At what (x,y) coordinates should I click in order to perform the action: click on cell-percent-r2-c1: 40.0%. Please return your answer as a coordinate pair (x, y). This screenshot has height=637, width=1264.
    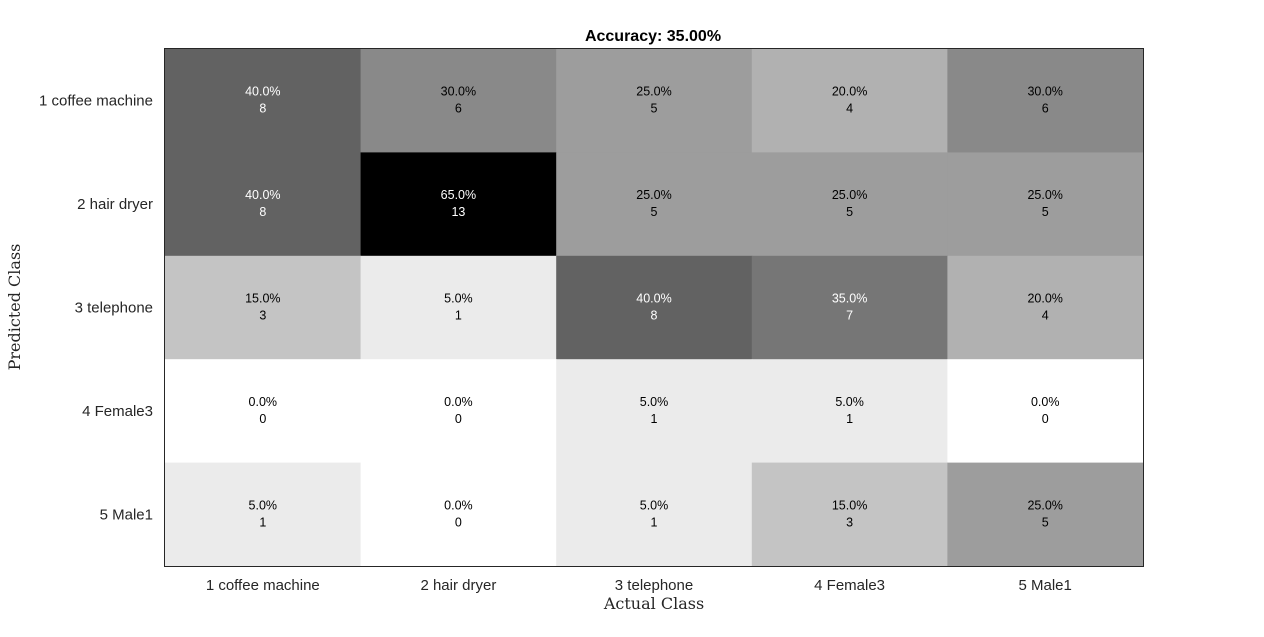
    Looking at the image, I should click on (262, 195).